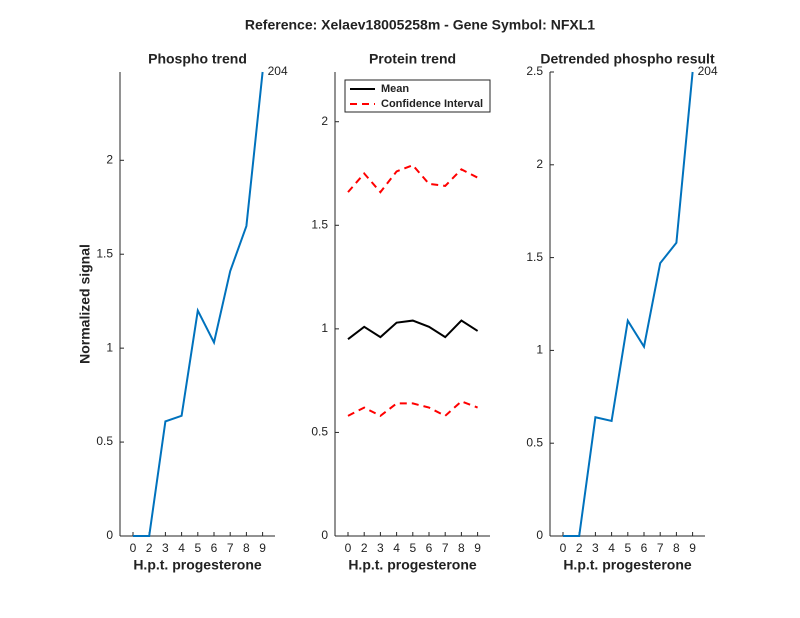 This screenshot has width=800, height=618. What do you see at coordinates (432, 104) in the screenshot?
I see `legend-label: Confidence Interval` at bounding box center [432, 104].